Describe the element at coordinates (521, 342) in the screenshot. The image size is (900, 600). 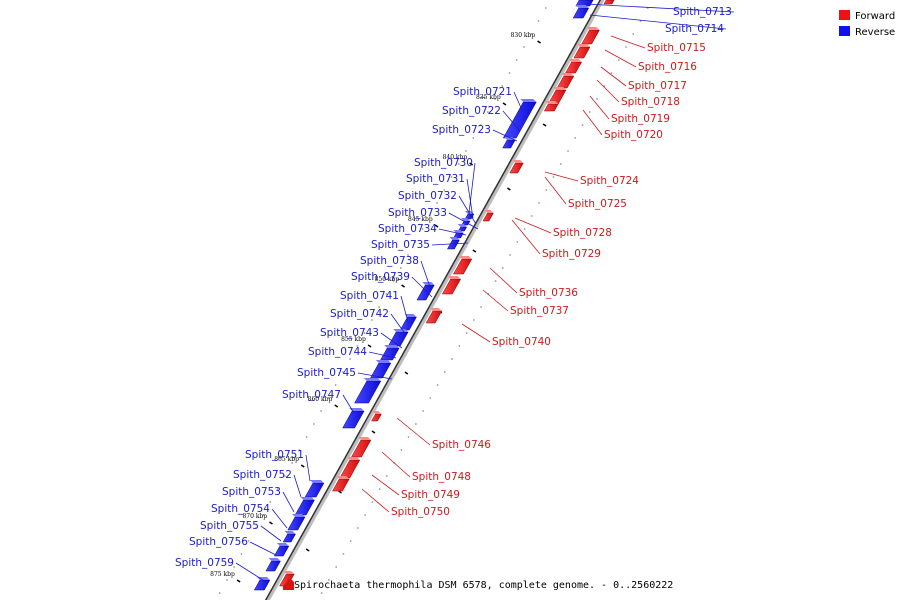
I see `forward-gene-label: Spith_0740` at that location.